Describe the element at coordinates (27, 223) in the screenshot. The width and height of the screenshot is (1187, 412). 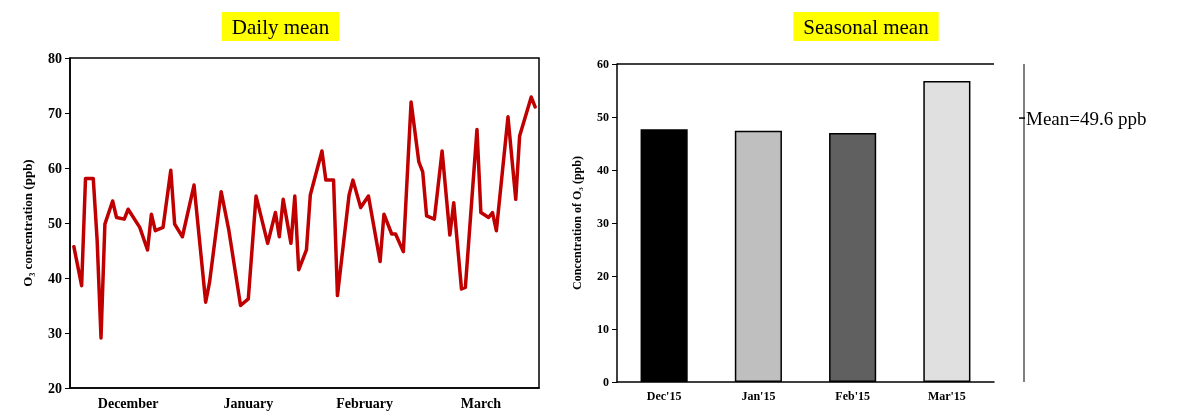
I see `y-axis-title: O₃ concentration (ppb)` at that location.